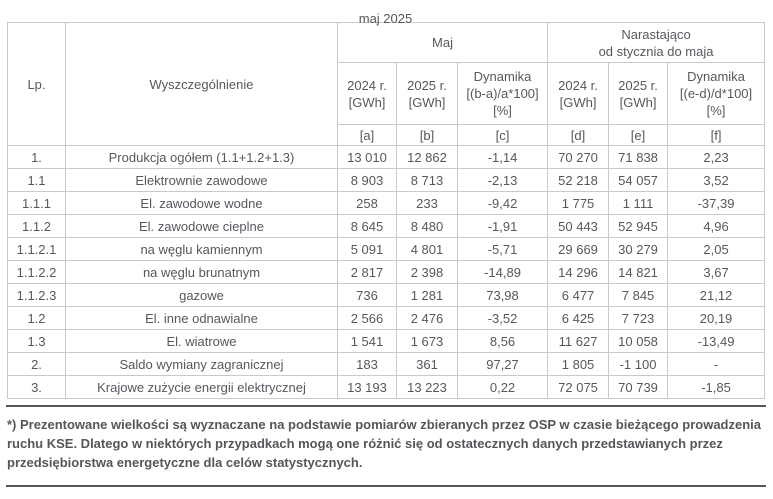 Image resolution: width=773 pixels, height=499 pixels. What do you see at coordinates (638, 387) in the screenshot?
I see `row-value: 70 739` at bounding box center [638, 387].